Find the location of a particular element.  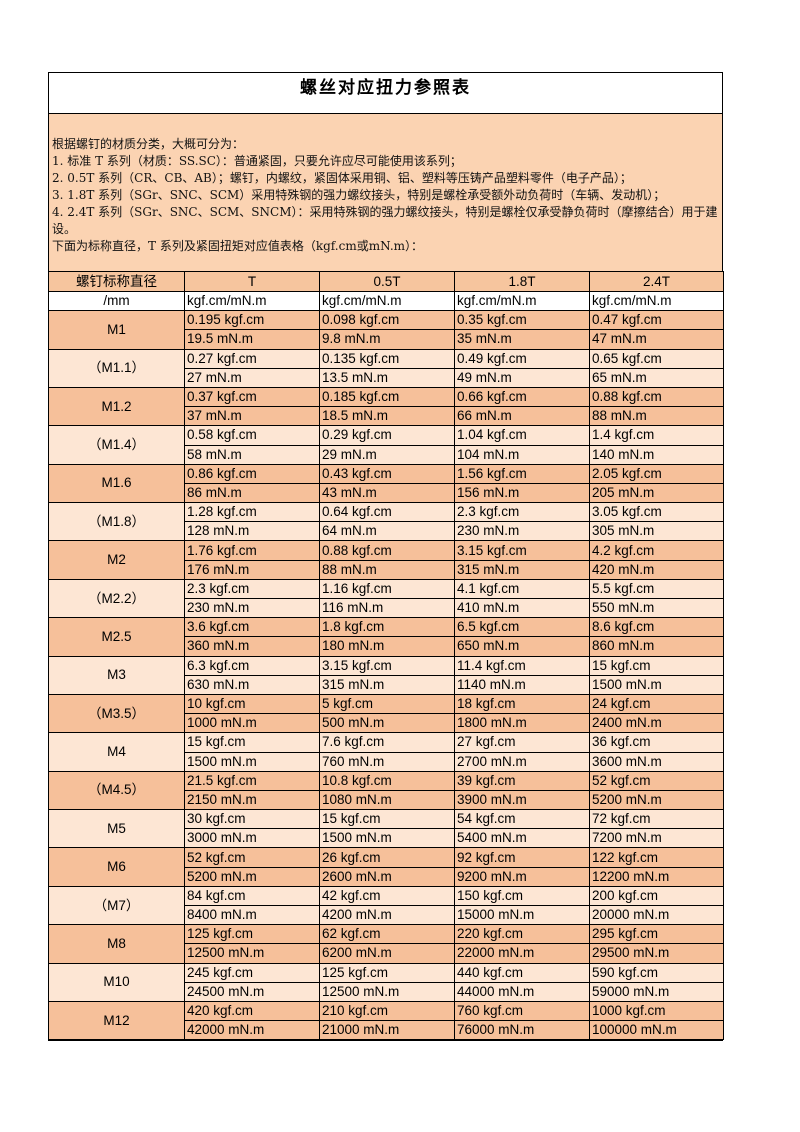

kgf-cell: 1000 kgf.cm is located at coordinates (656, 1011).